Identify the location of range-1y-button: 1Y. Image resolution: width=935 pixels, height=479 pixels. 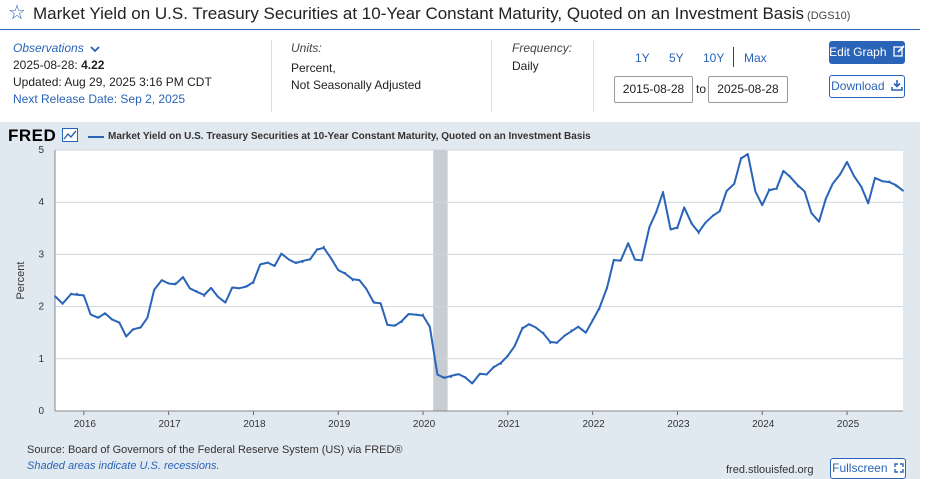
(642, 58).